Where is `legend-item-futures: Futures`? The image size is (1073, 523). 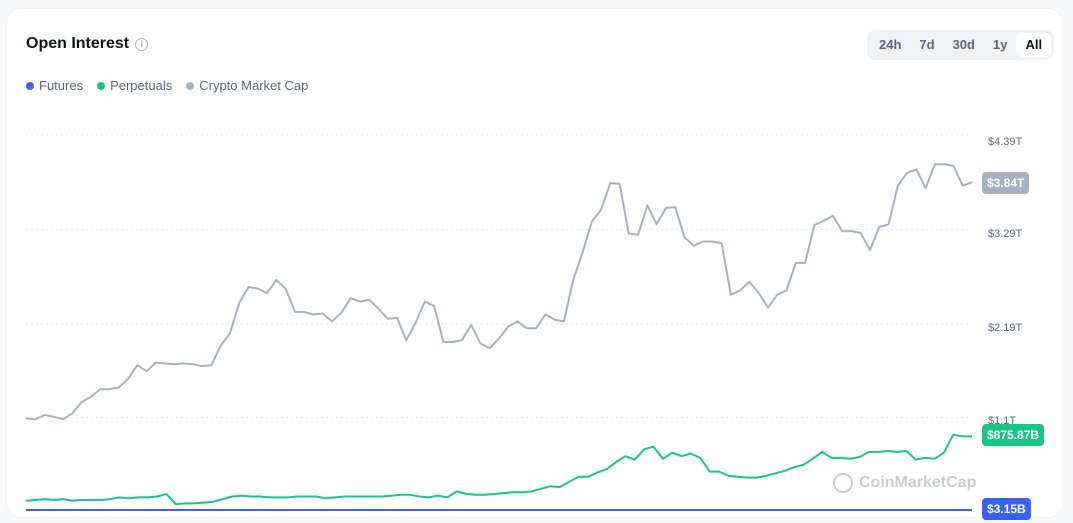
legend-item-futures: Futures is located at coordinates (54, 85).